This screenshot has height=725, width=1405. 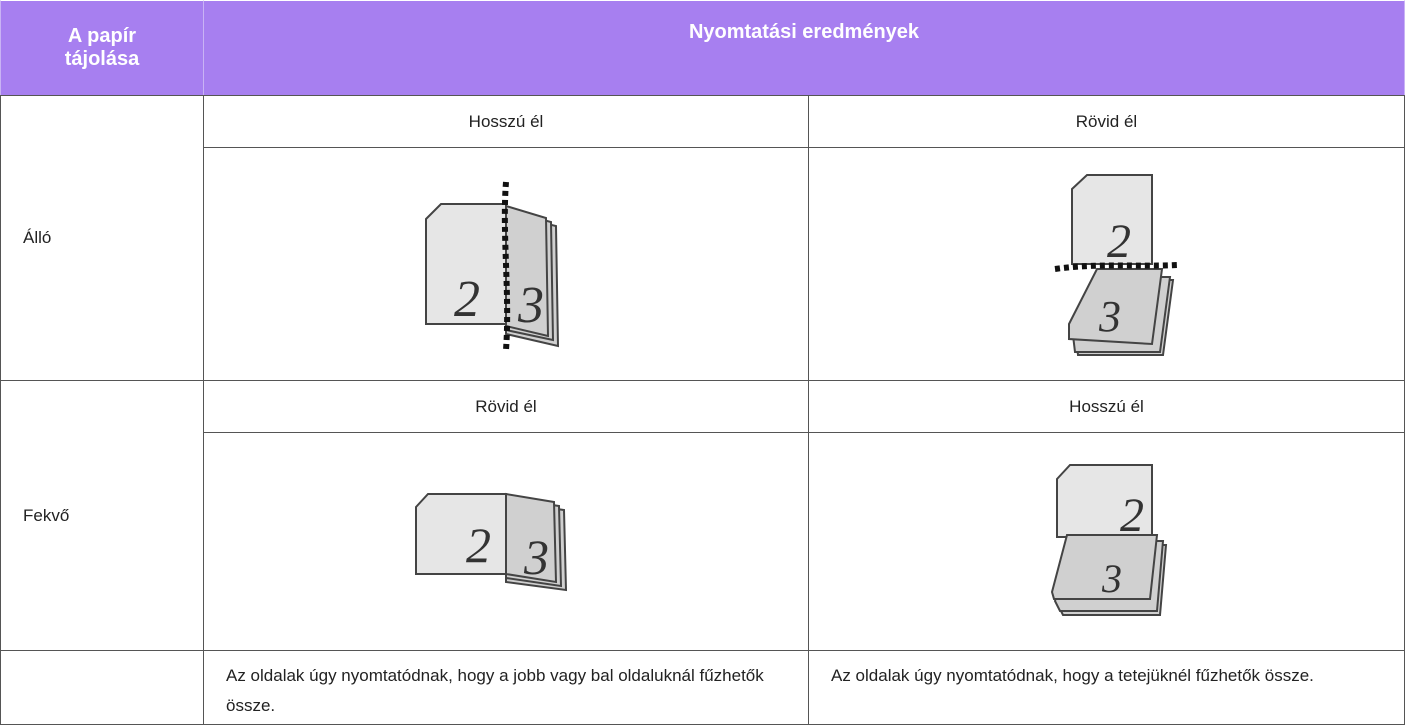 I want to click on header-orientation: A papír tájolása, so click(x=102, y=48).